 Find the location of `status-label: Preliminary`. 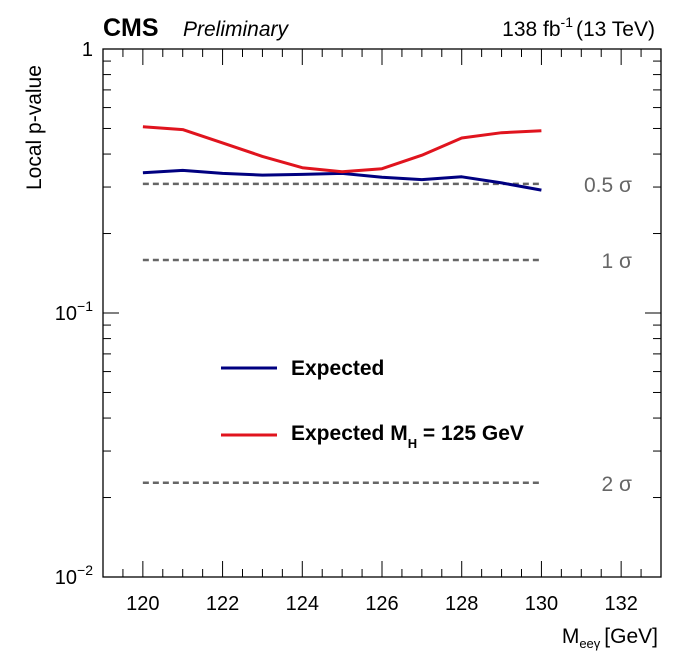

status-label: Preliminary is located at coordinates (236, 29).